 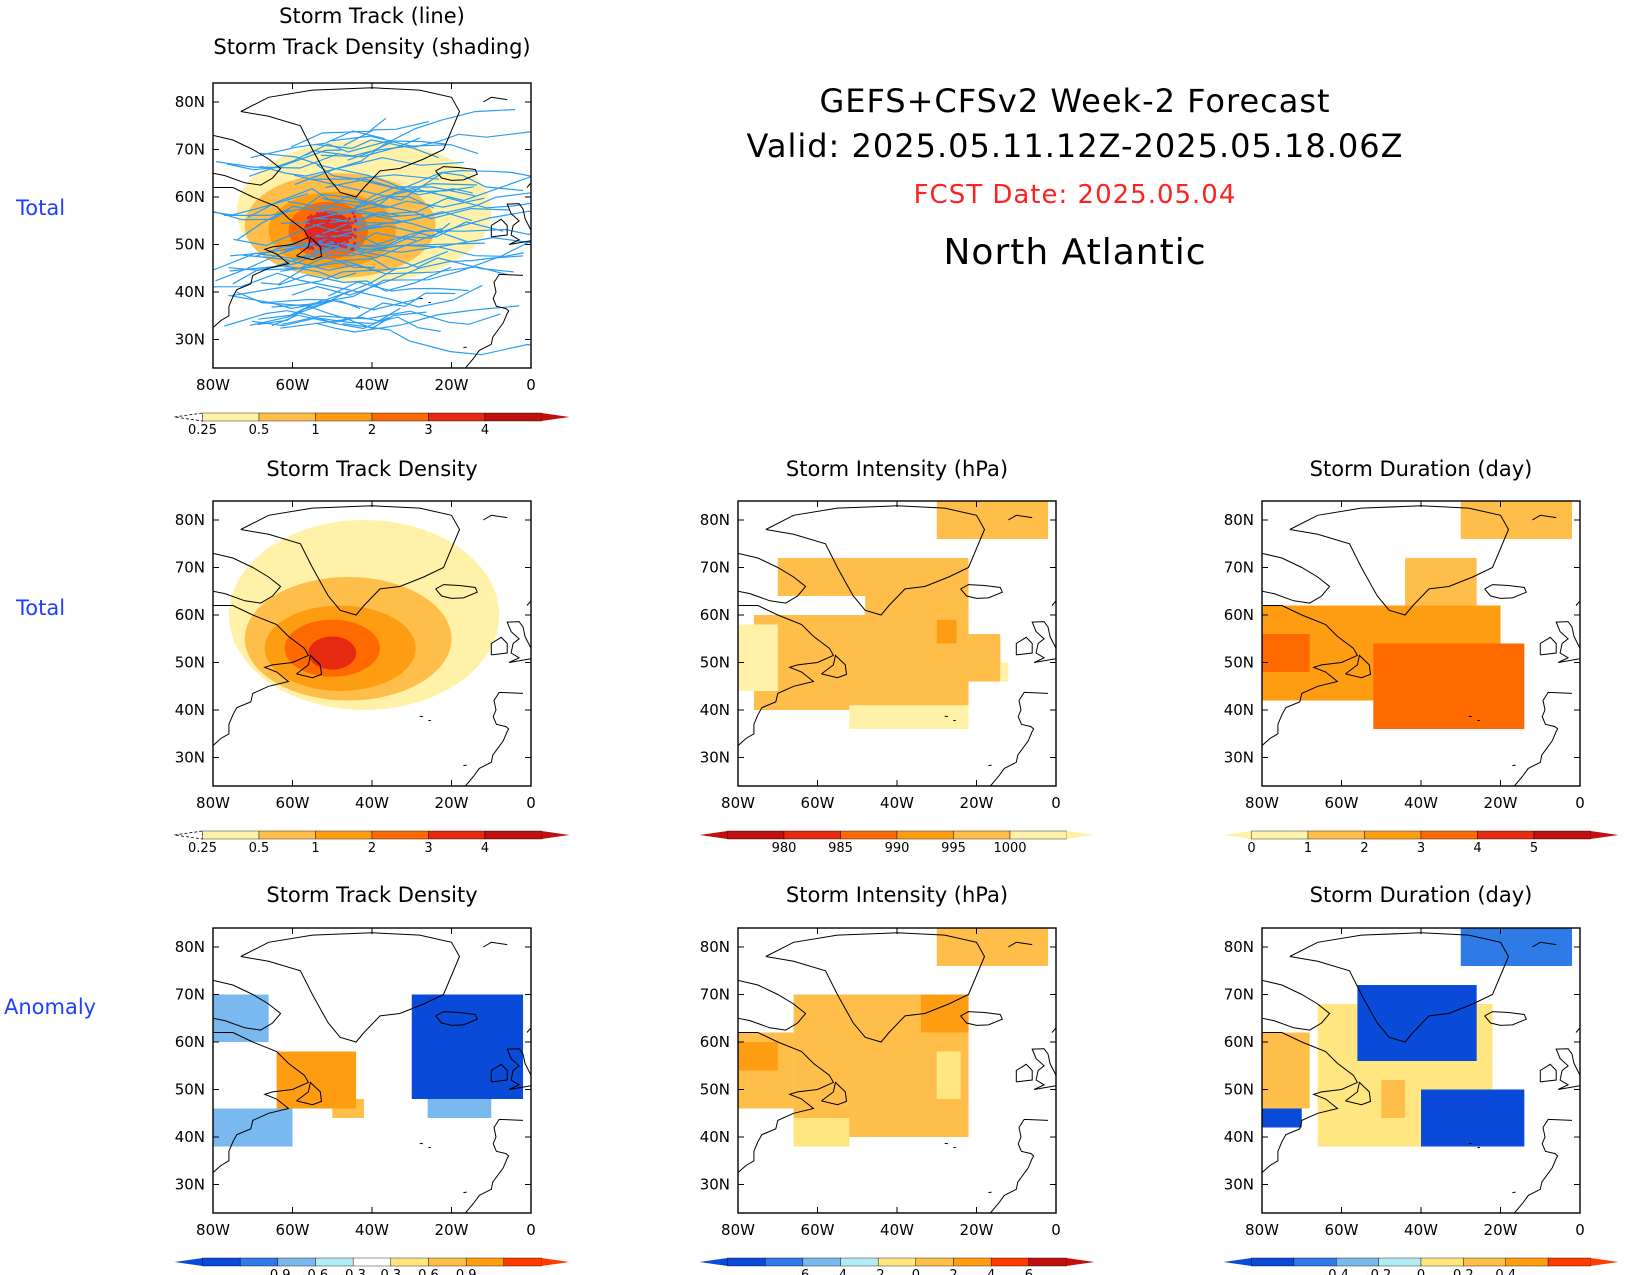 I want to click on colorbar-label: 0.25, so click(x=202, y=430).